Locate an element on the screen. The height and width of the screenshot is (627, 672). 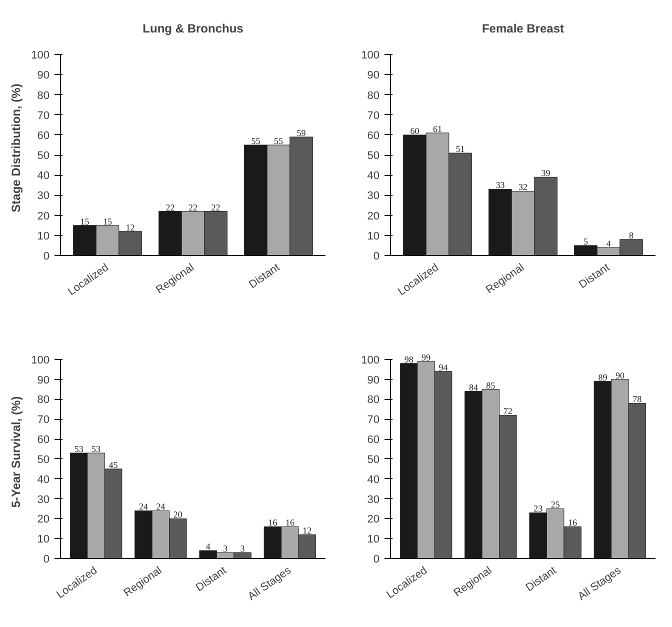
data-label: 61 is located at coordinates (437, 129).